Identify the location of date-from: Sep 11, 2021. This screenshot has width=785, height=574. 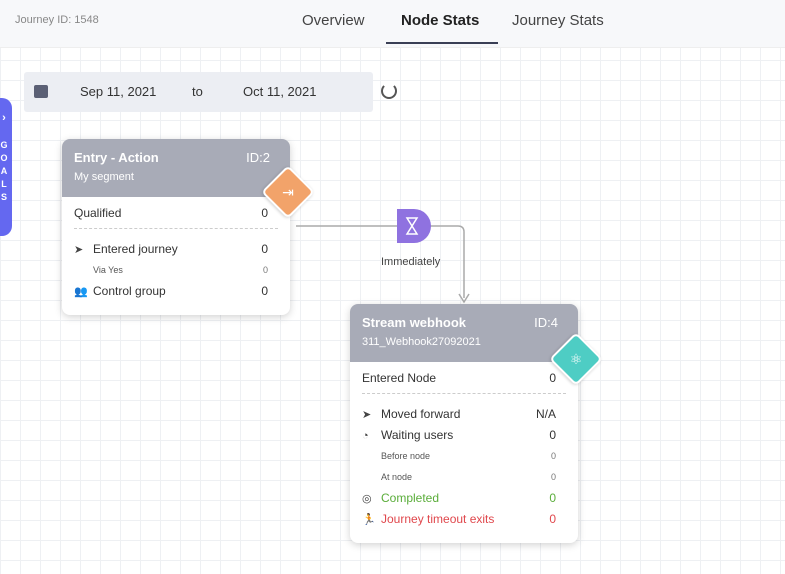
(118, 91).